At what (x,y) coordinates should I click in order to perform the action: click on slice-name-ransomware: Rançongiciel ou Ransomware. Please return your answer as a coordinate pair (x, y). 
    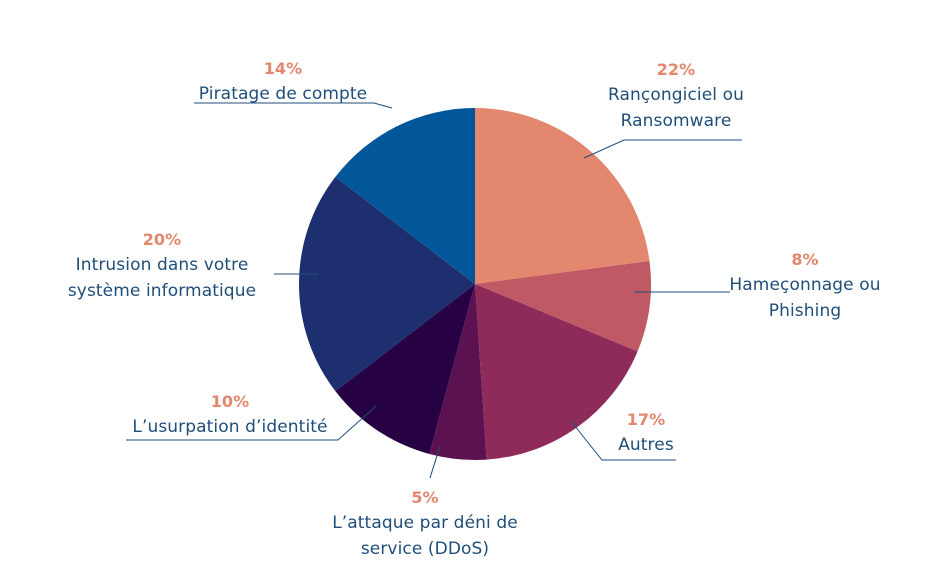
    Looking at the image, I should click on (676, 108).